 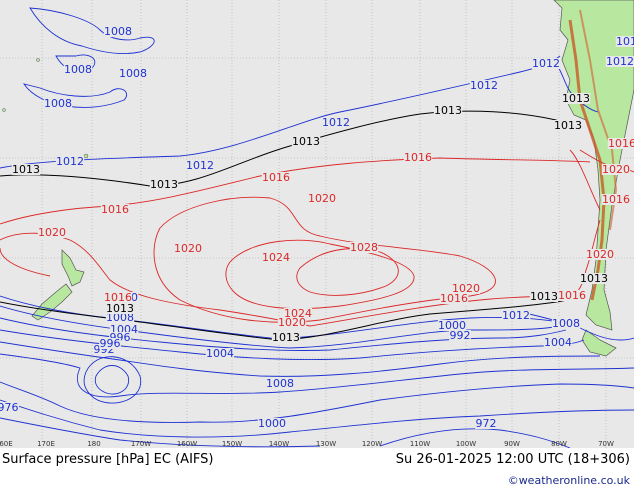 I want to click on longitude-label: 100W, so click(x=466, y=444).